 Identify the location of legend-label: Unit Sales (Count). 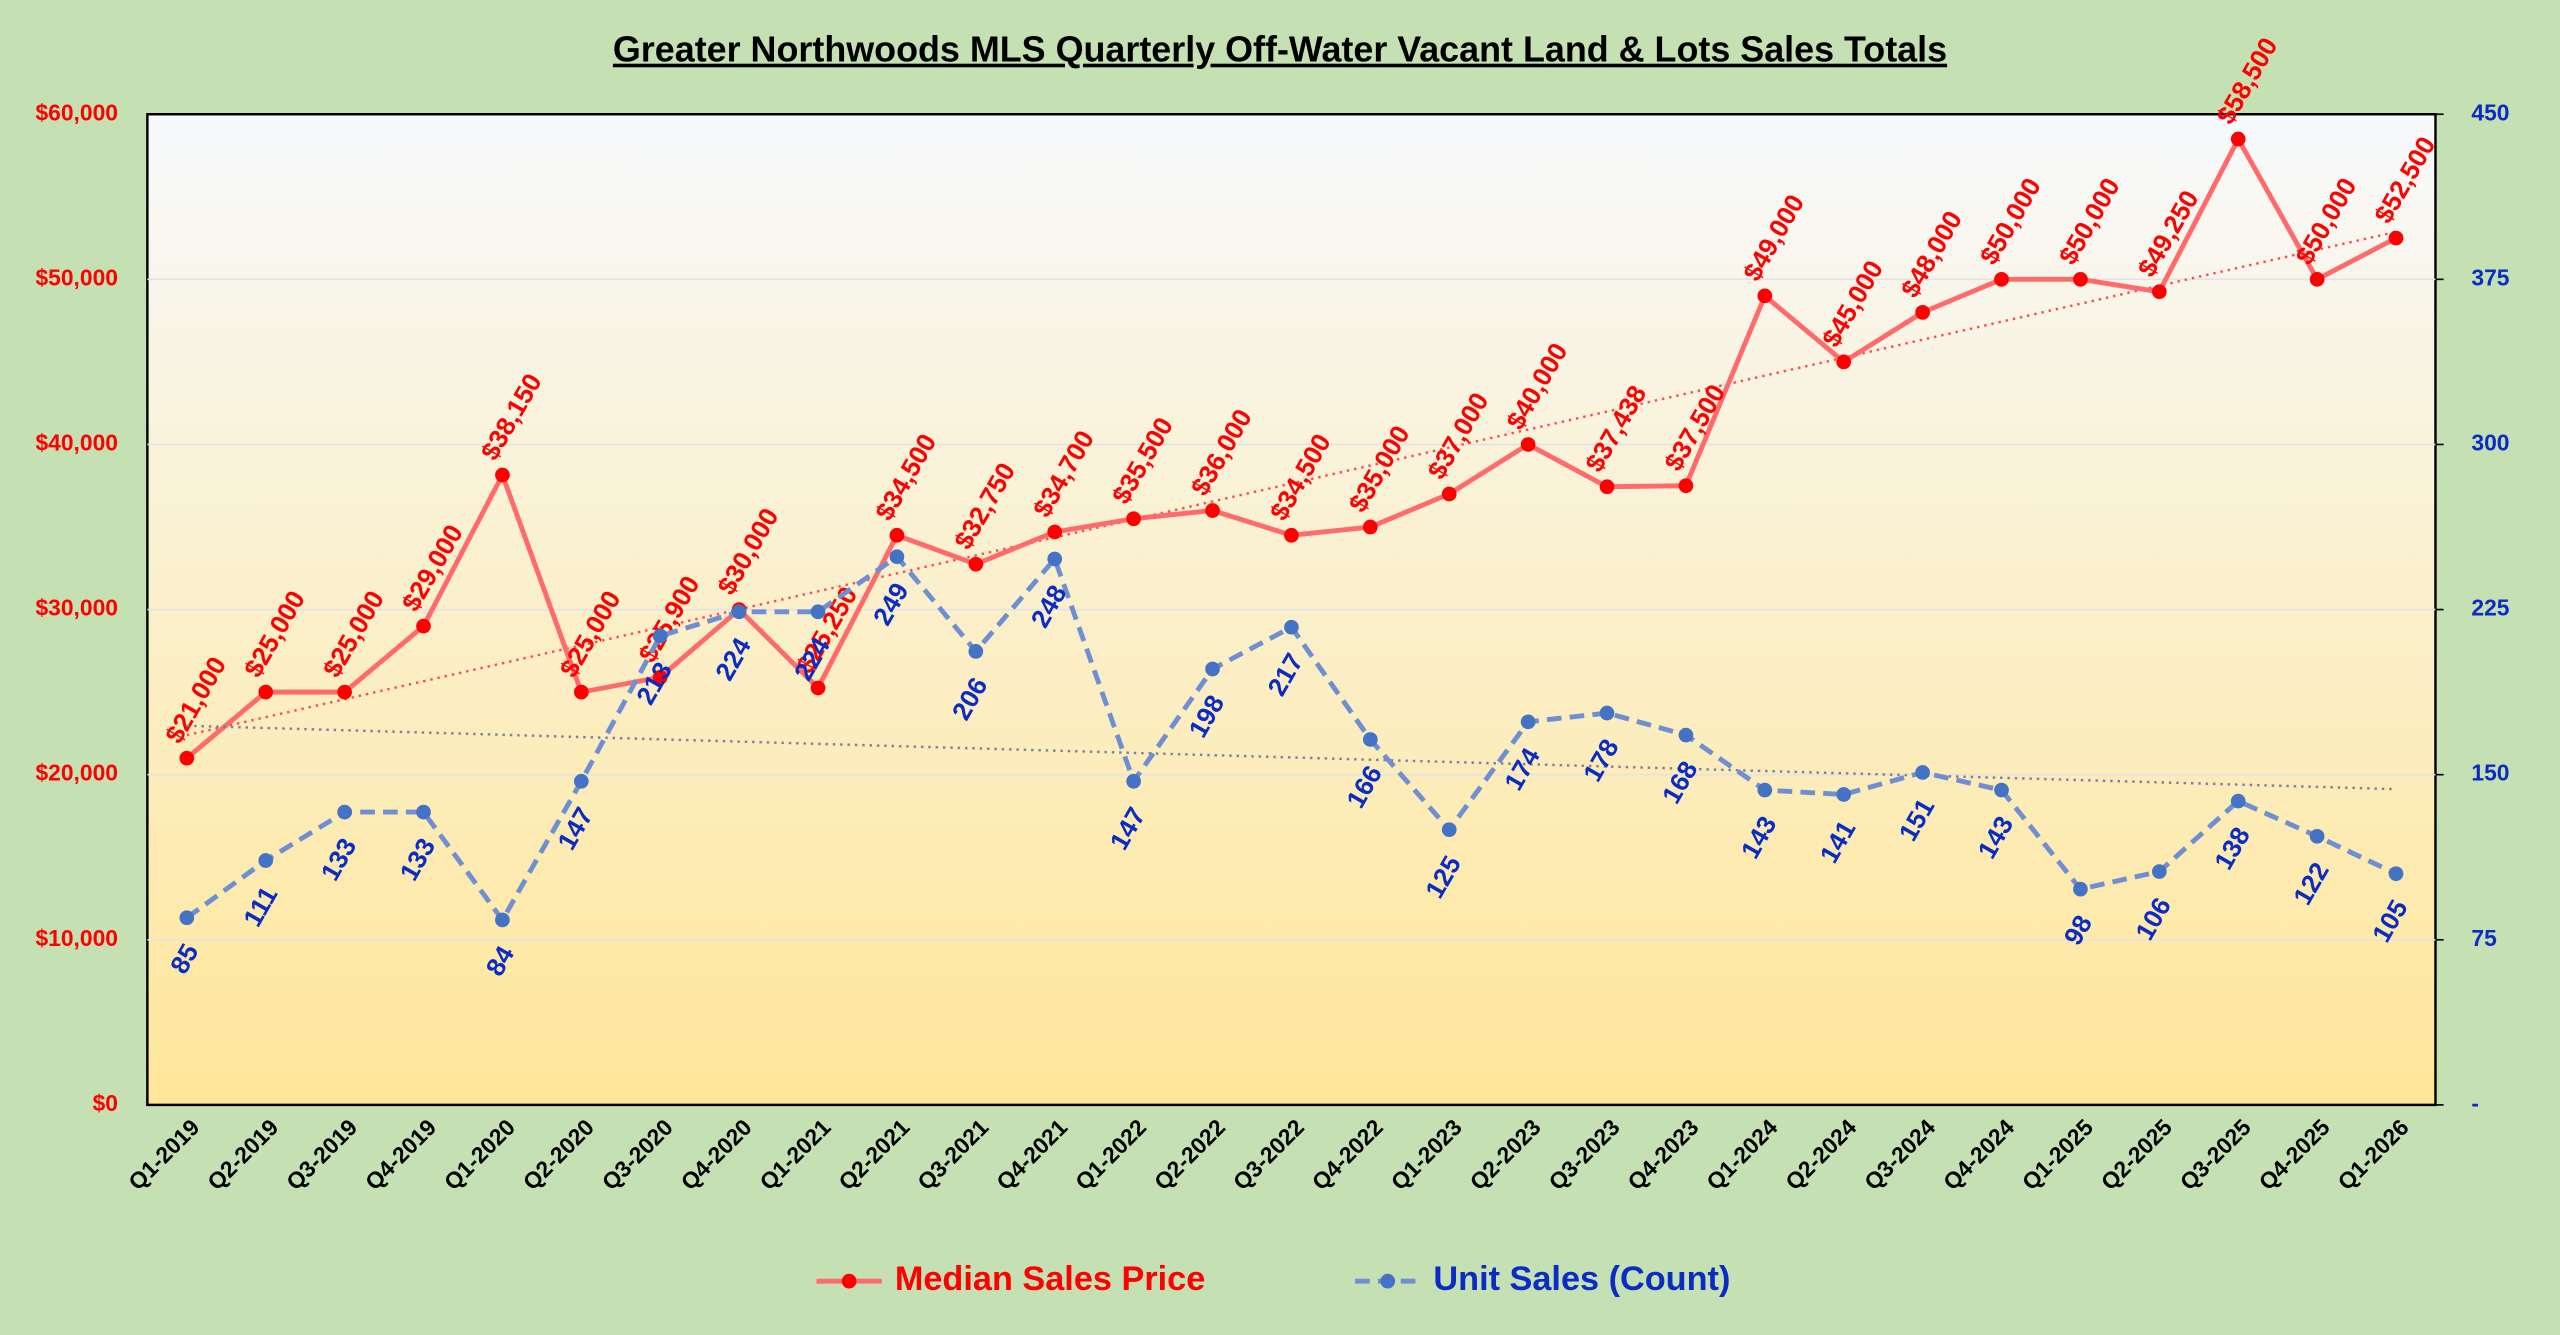
(1581, 1279).